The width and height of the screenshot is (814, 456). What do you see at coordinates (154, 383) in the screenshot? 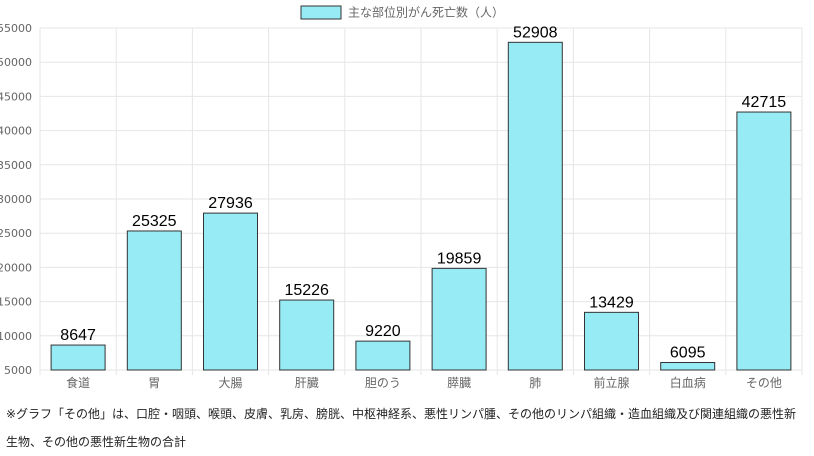
I see `x-category-label: 胃` at bounding box center [154, 383].